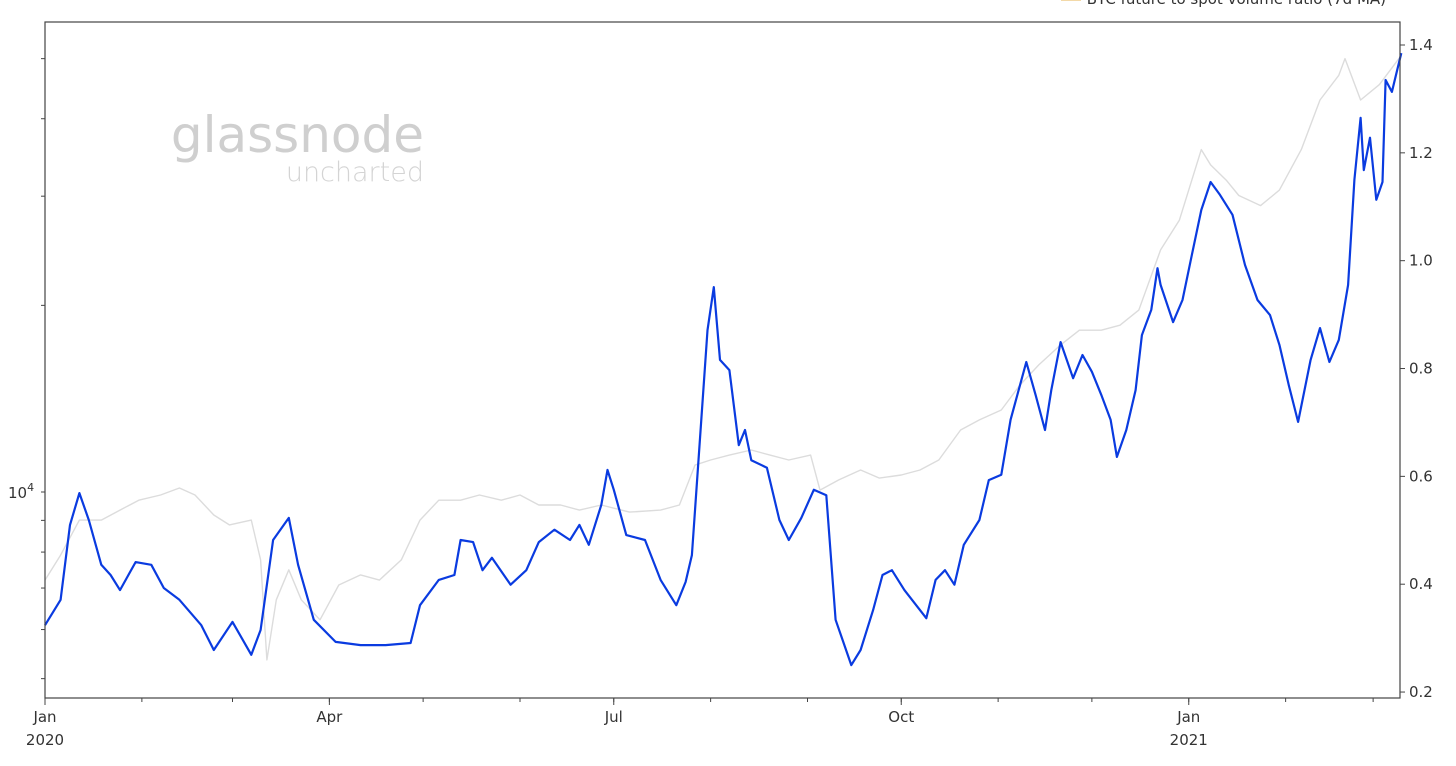 The image size is (1456, 766). I want to click on legend-swatch, so click(1070, 0).